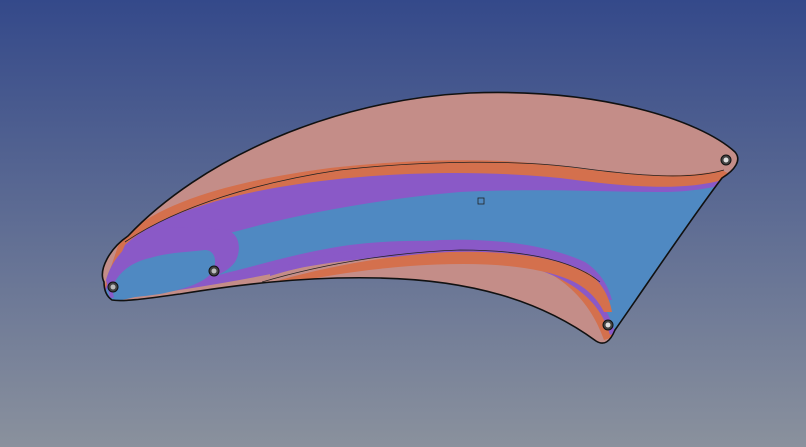  I want to click on part-zone-orange-lower, so click(446, 281).